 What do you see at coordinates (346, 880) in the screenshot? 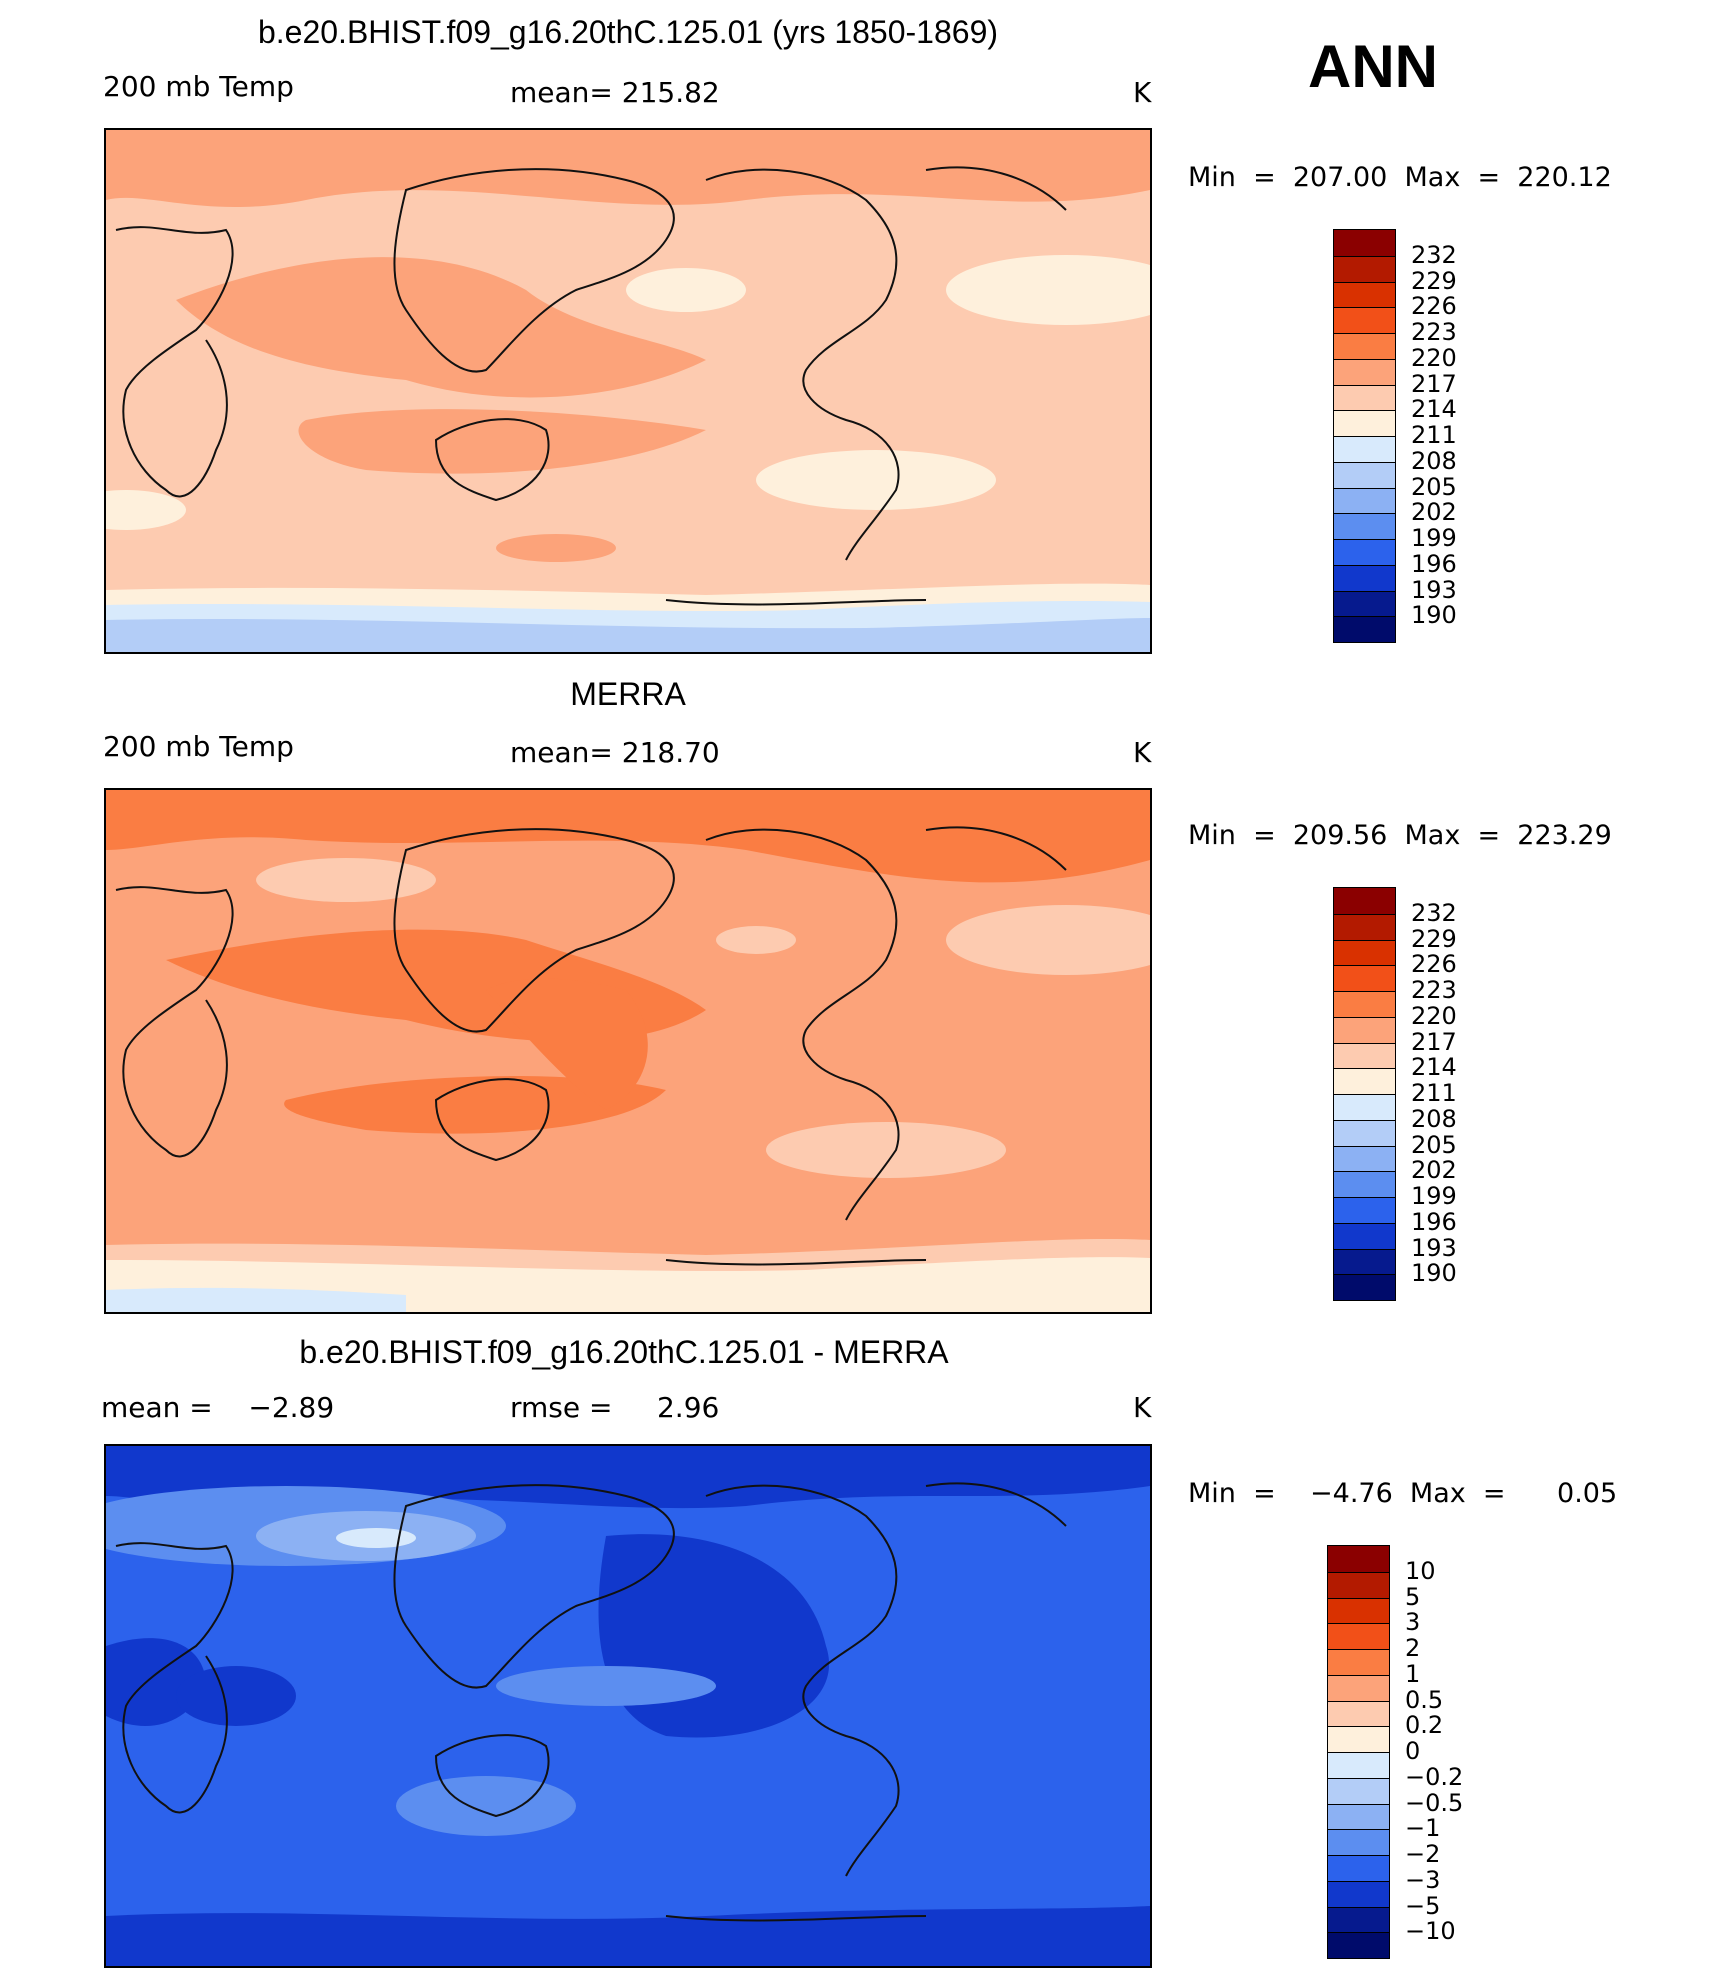
I see `region-pale-europe` at bounding box center [346, 880].